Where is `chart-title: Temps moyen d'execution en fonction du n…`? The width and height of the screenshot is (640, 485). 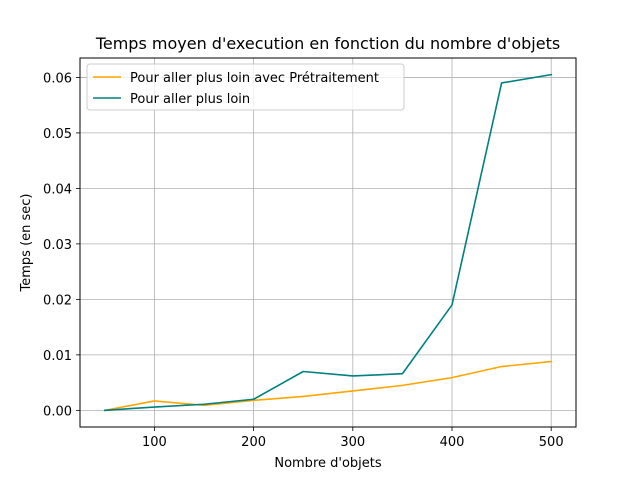
chart-title: Temps moyen d'execution en fonction du n… is located at coordinates (327, 43).